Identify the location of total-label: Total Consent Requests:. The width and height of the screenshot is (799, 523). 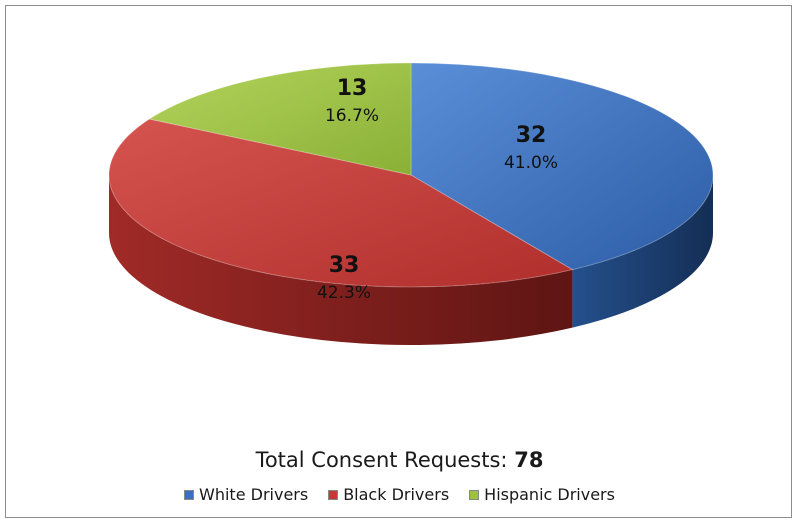
(381, 460).